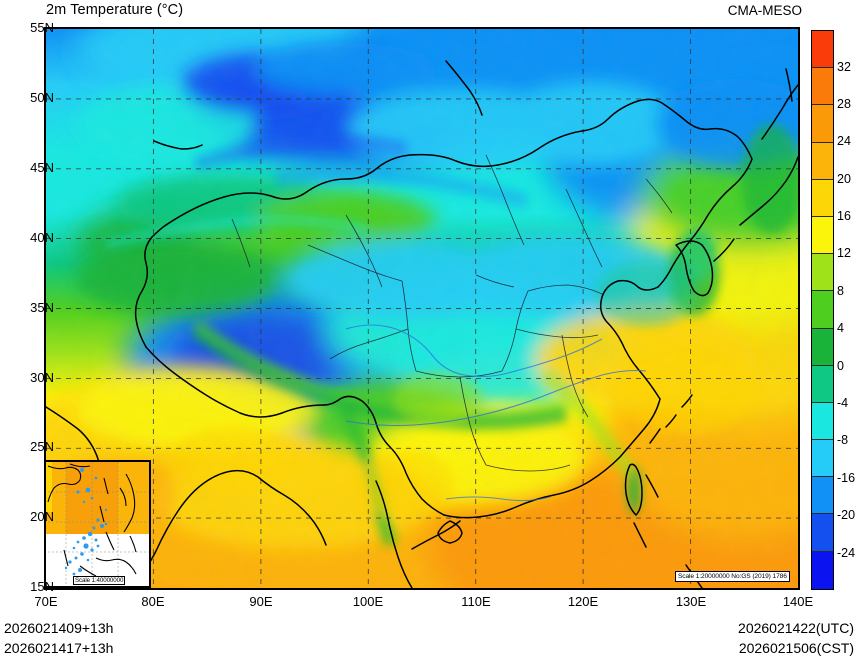 This screenshot has height=663, width=860. I want to click on ylabel-25n: 25N, so click(42, 446).